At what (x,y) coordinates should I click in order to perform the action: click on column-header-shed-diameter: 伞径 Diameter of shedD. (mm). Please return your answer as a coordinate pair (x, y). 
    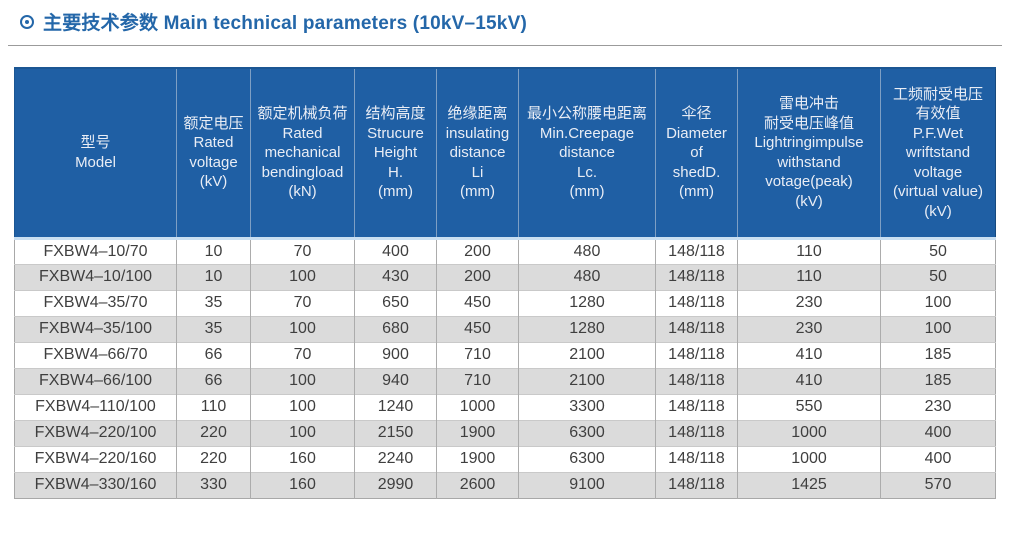
    Looking at the image, I should click on (696, 153).